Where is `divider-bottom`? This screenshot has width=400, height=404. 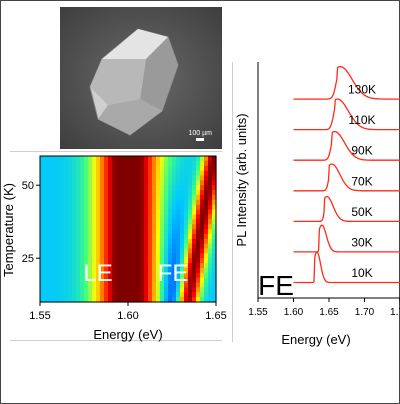
divider-bottom is located at coordinates (116, 340).